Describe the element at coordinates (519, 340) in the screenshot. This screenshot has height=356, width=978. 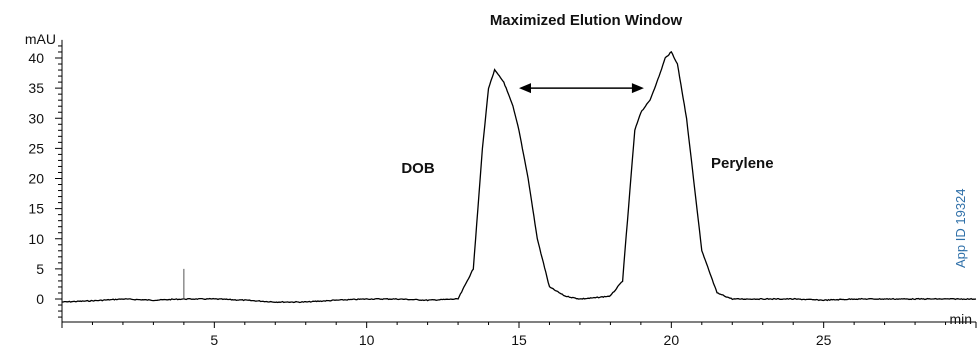
I see `x-tick-label: 15` at that location.